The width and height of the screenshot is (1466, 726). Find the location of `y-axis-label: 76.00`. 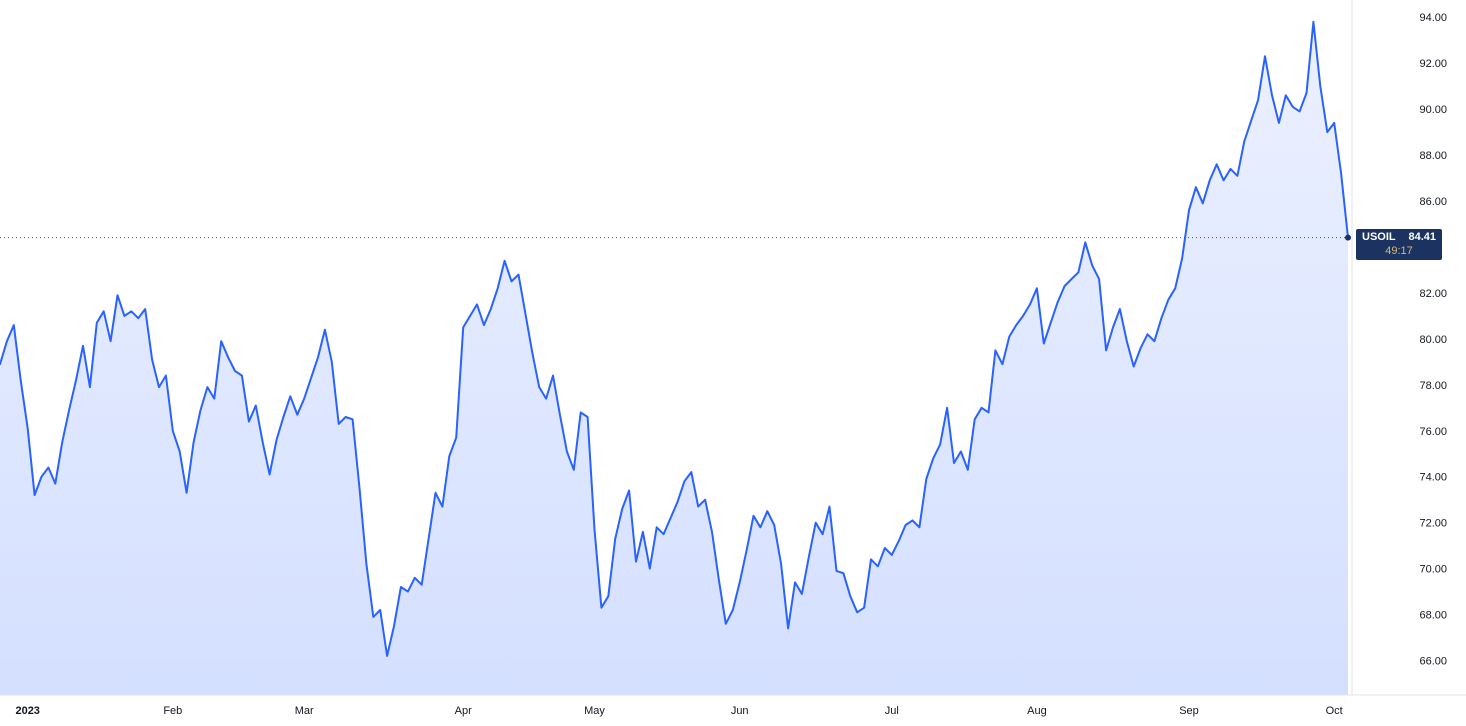

y-axis-label: 76.00 is located at coordinates (1433, 432).